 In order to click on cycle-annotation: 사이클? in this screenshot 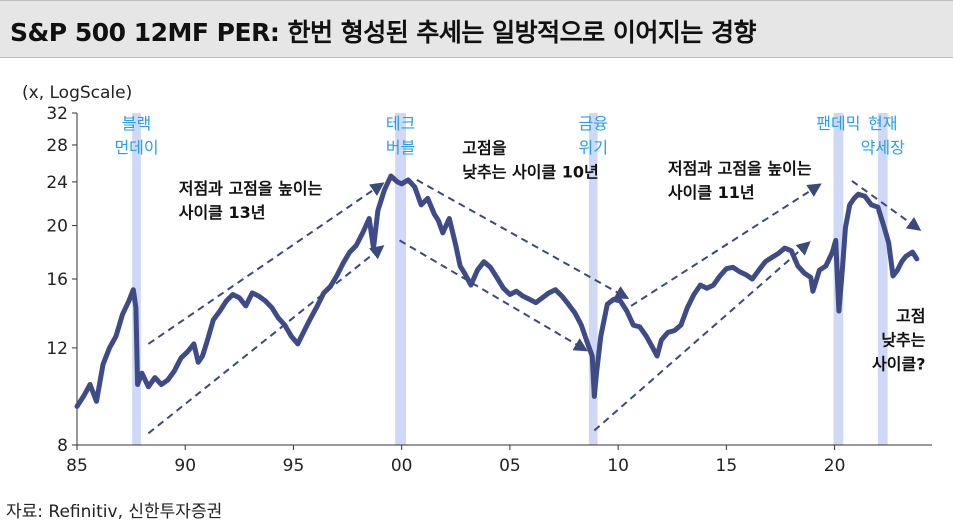, I will do `click(898, 363)`.